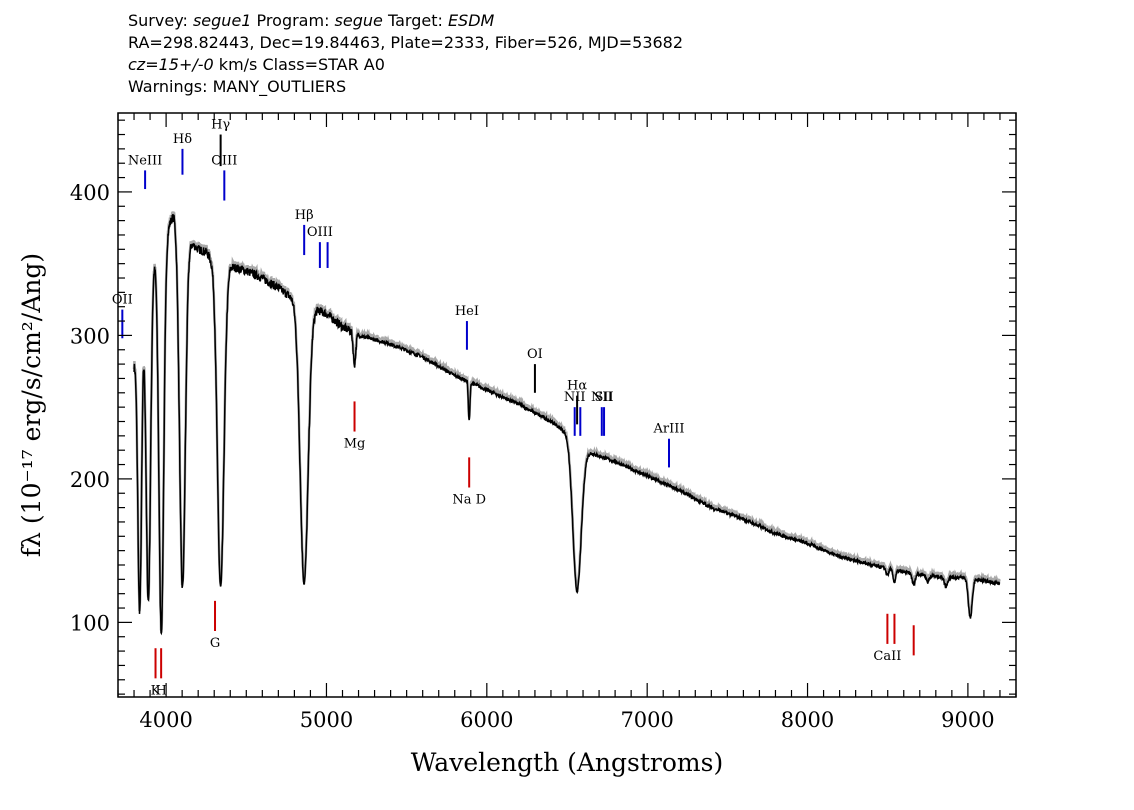 This screenshot has width=1134, height=810. What do you see at coordinates (90, 623) in the screenshot?
I see `y-tick-label: 100` at bounding box center [90, 623].